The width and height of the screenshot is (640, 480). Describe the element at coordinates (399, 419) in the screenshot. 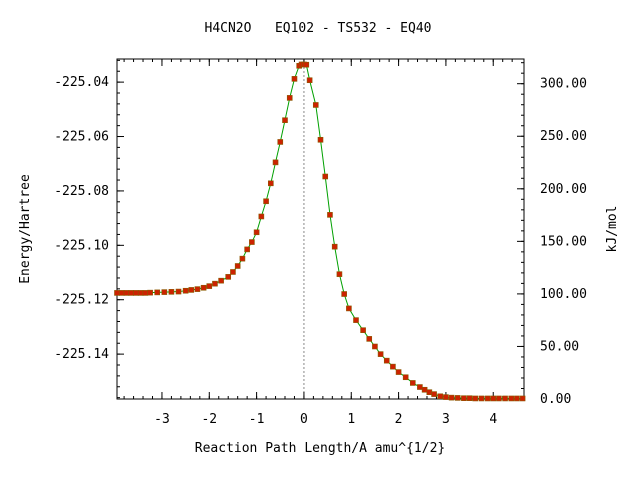

I see `x-tick-label: 2` at that location.